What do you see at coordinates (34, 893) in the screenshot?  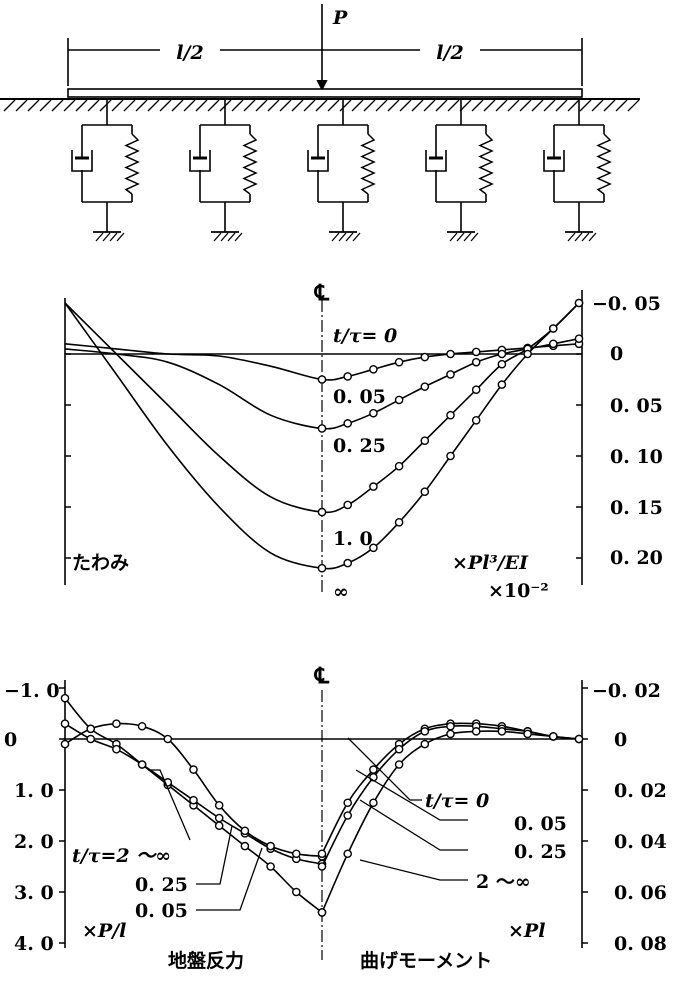 I see `reaction-left-tick-4: 3. 0` at bounding box center [34, 893].